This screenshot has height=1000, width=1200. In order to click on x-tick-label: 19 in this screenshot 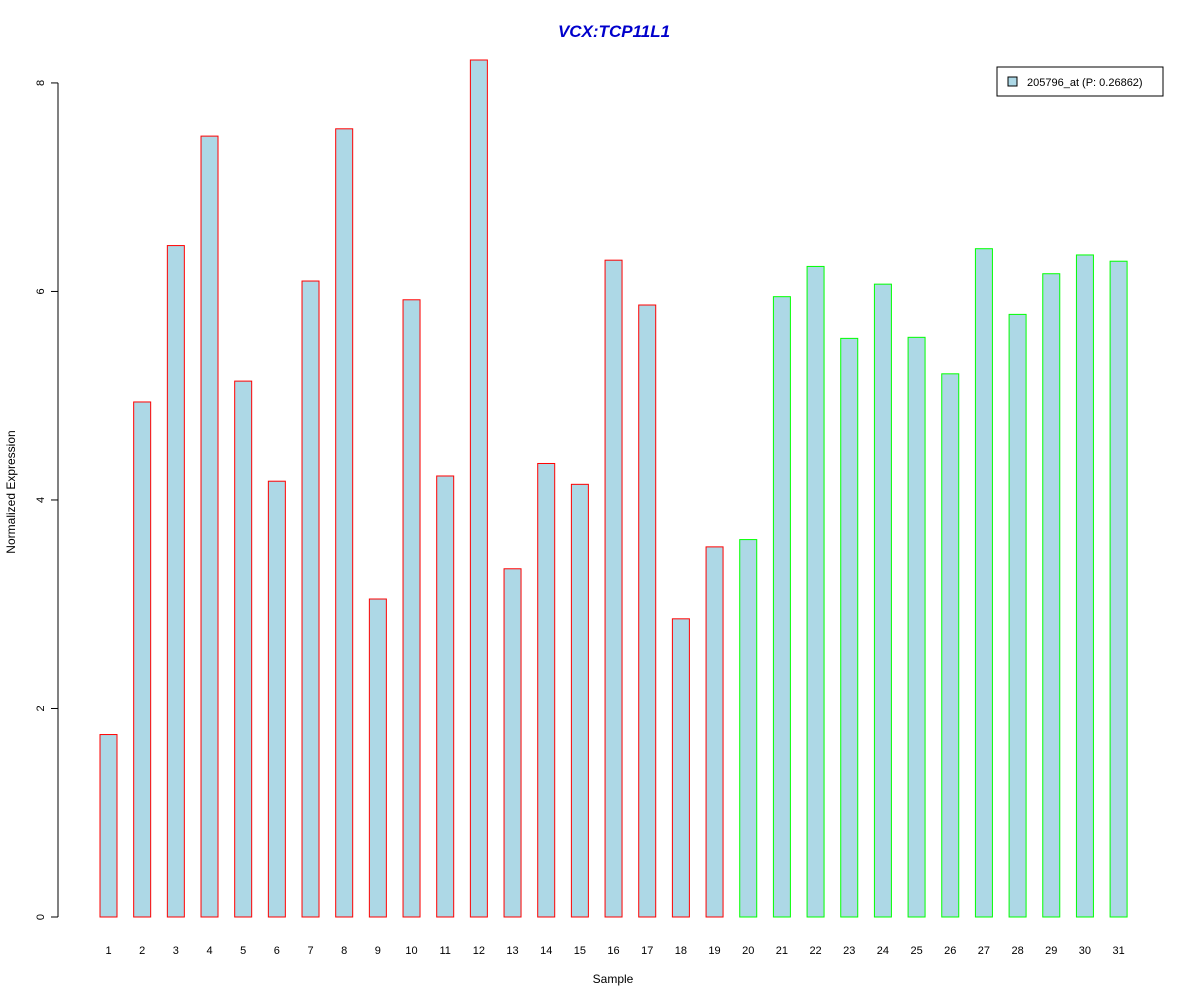, I will do `click(714, 951)`.